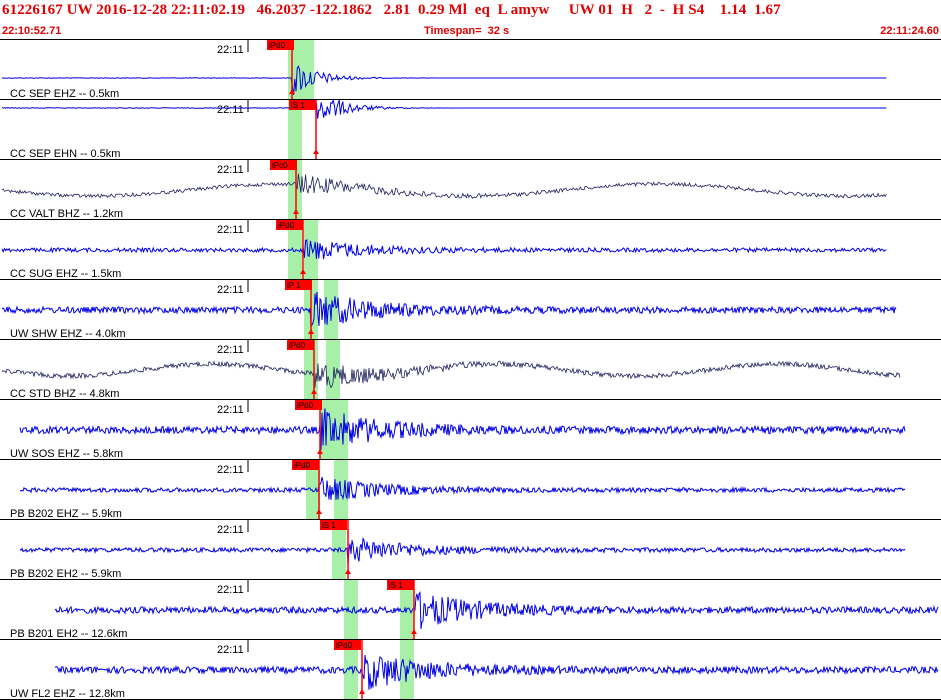 The height and width of the screenshot is (700, 941). I want to click on pick-label: iP 1, so click(294, 285).